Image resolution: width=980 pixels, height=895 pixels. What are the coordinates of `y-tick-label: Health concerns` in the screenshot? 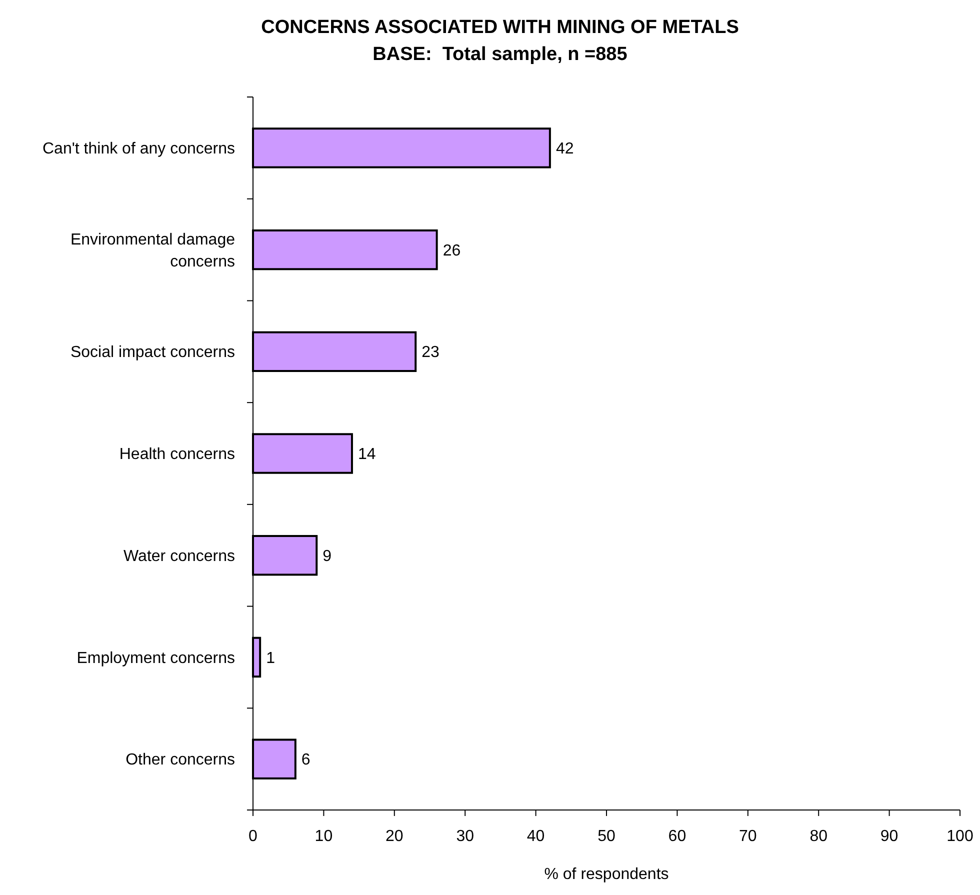 It's located at (177, 455).